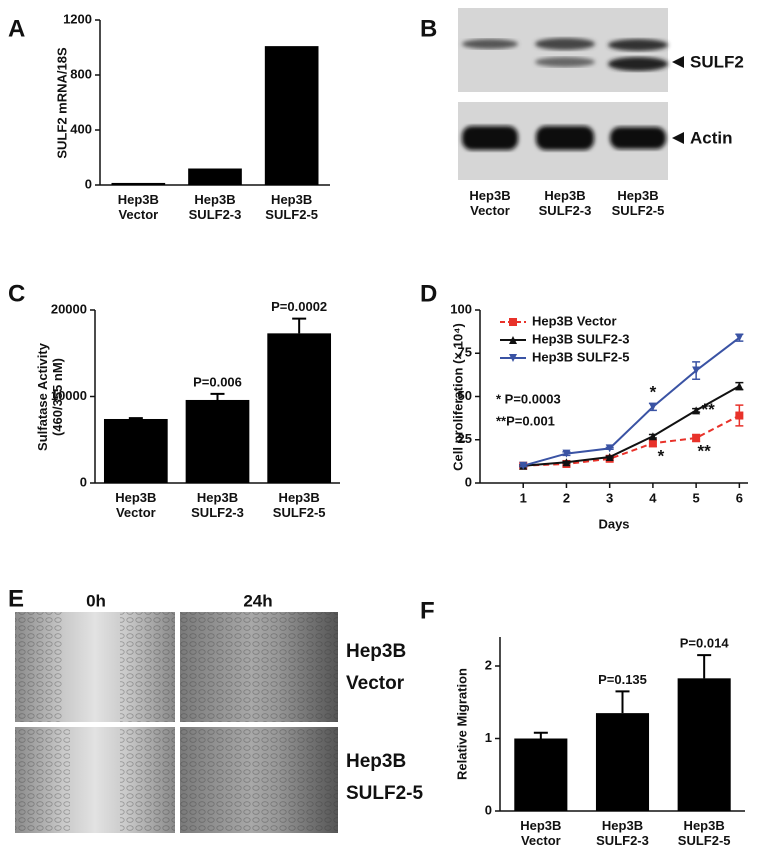 Image resolution: width=770 pixels, height=858 pixels. What do you see at coordinates (571, 94) in the screenshot?
I see `western-blot` at bounding box center [571, 94].